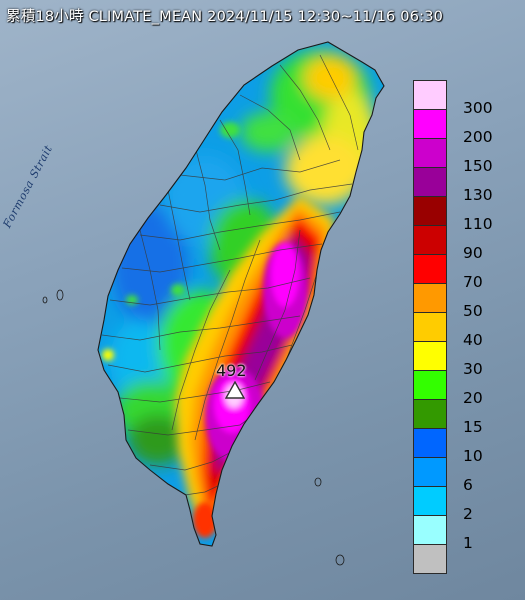 The width and height of the screenshot is (525, 600). What do you see at coordinates (473, 456) in the screenshot?
I see `legend-label: 10` at bounding box center [473, 456].